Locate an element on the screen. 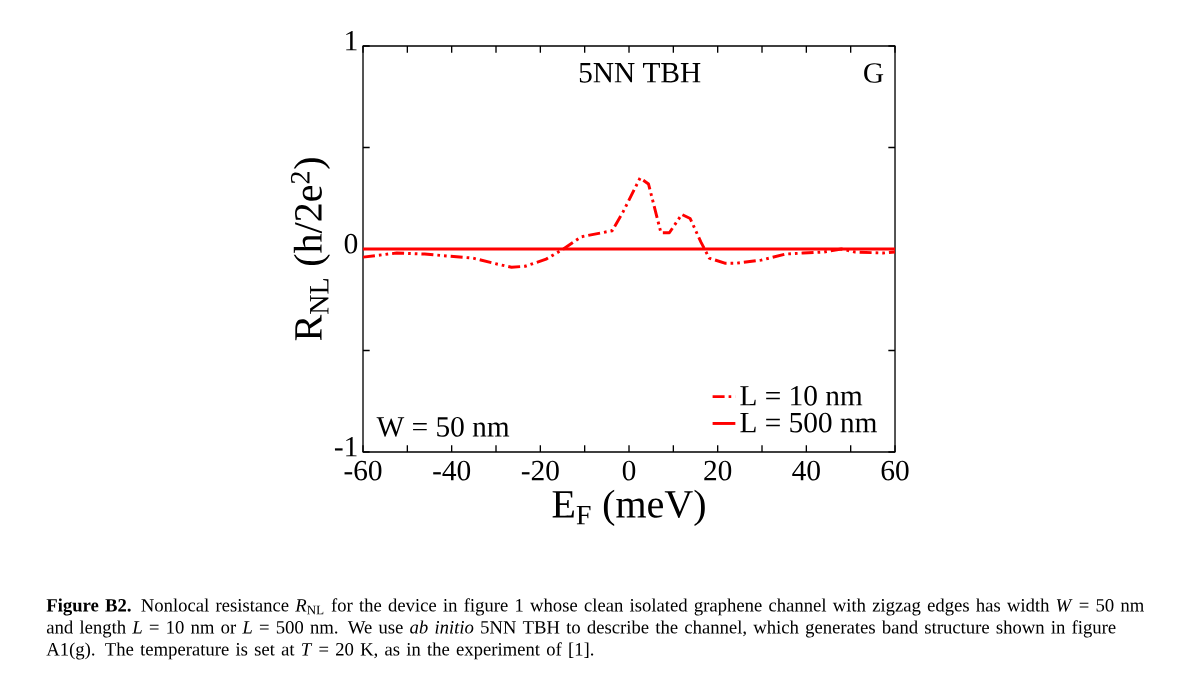  y-tick-label: -1 is located at coordinates (345, 446).